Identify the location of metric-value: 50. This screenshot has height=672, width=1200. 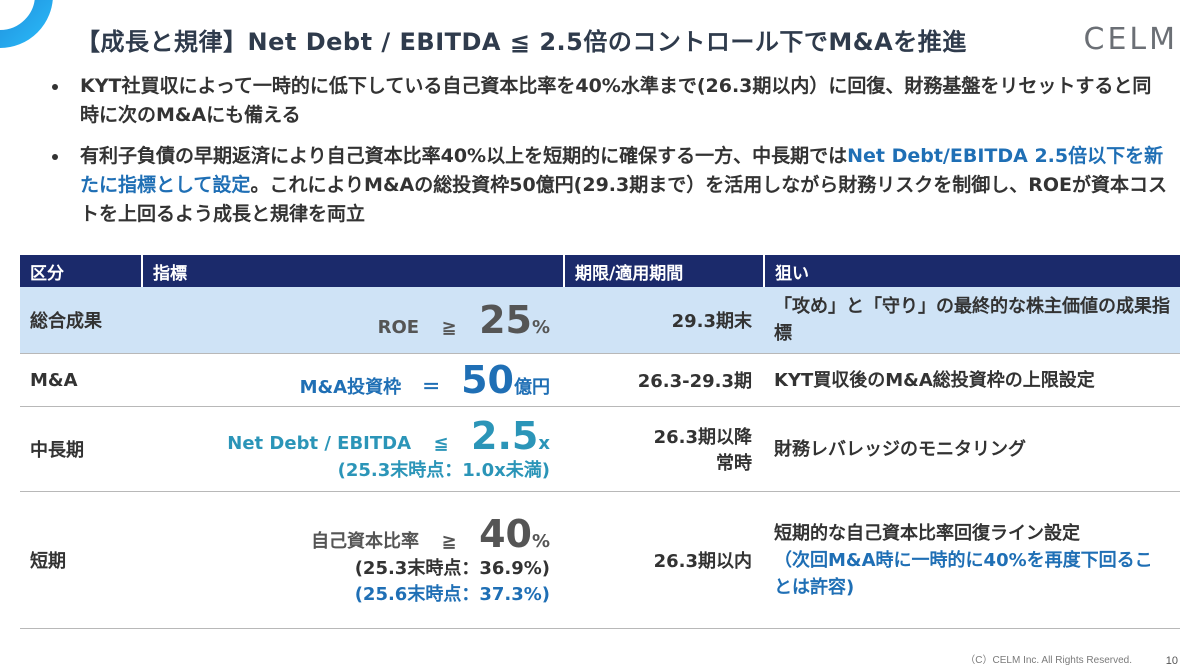
(487, 380).